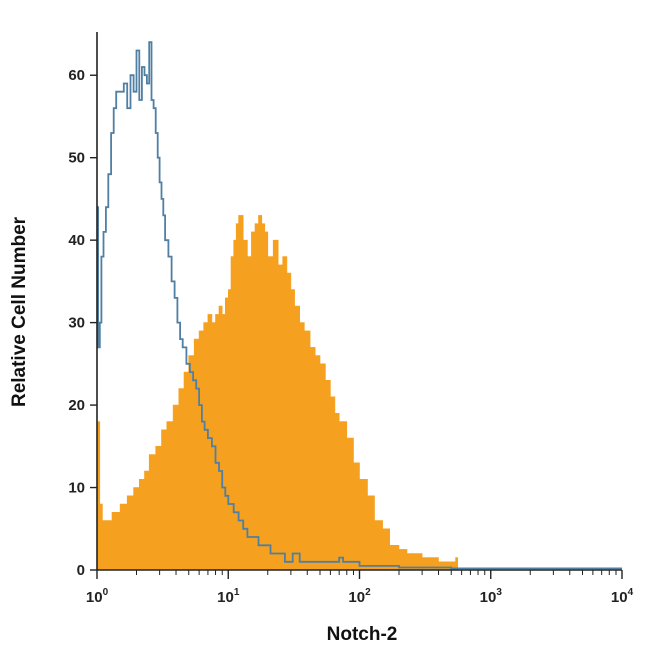 The width and height of the screenshot is (650, 650). What do you see at coordinates (97, 596) in the screenshot?
I see `x-tick-label: 10⁰` at bounding box center [97, 596].